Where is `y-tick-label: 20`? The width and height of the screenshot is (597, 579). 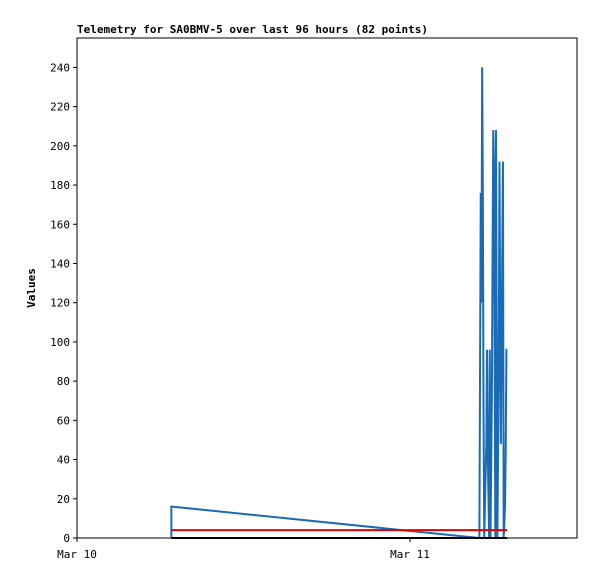
y-tick-label: 20 is located at coordinates (63, 499).